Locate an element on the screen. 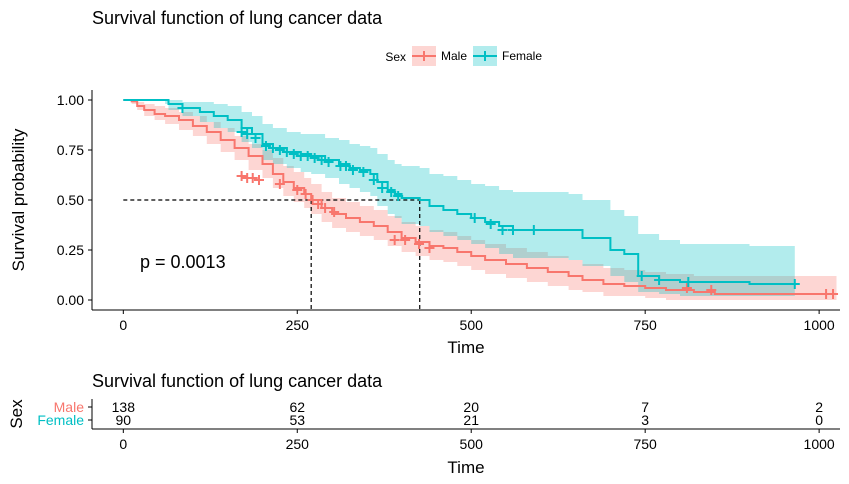 This screenshot has height=484, width=849. risk-count-female: 3 is located at coordinates (645, 420).